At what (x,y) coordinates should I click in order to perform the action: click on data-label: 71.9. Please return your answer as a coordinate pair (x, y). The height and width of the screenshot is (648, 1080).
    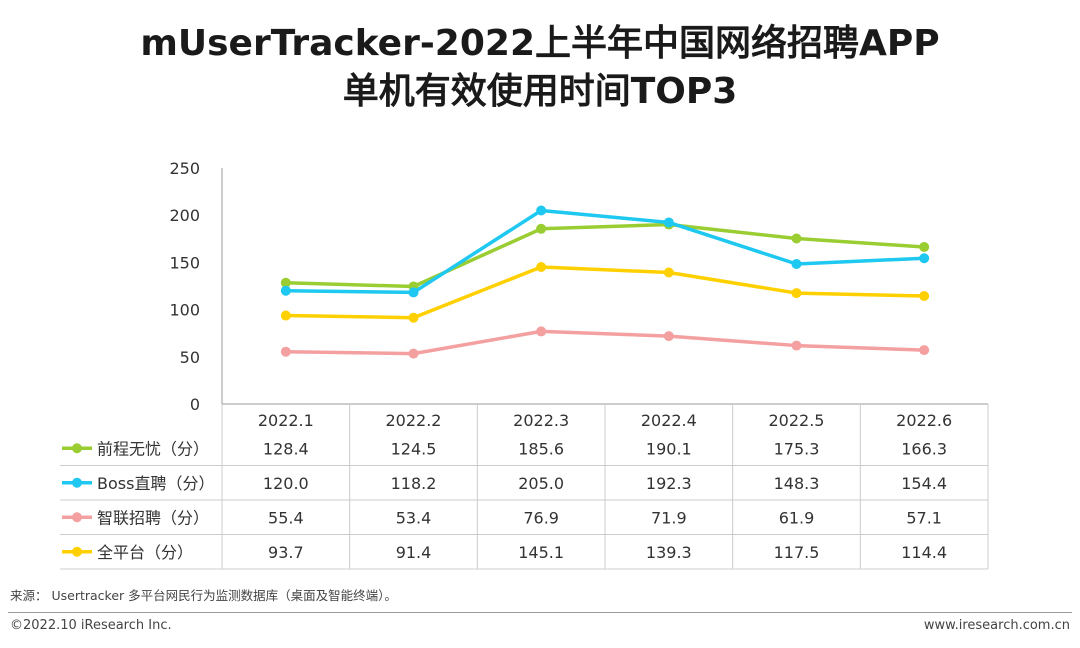
    Looking at the image, I should click on (669, 517).